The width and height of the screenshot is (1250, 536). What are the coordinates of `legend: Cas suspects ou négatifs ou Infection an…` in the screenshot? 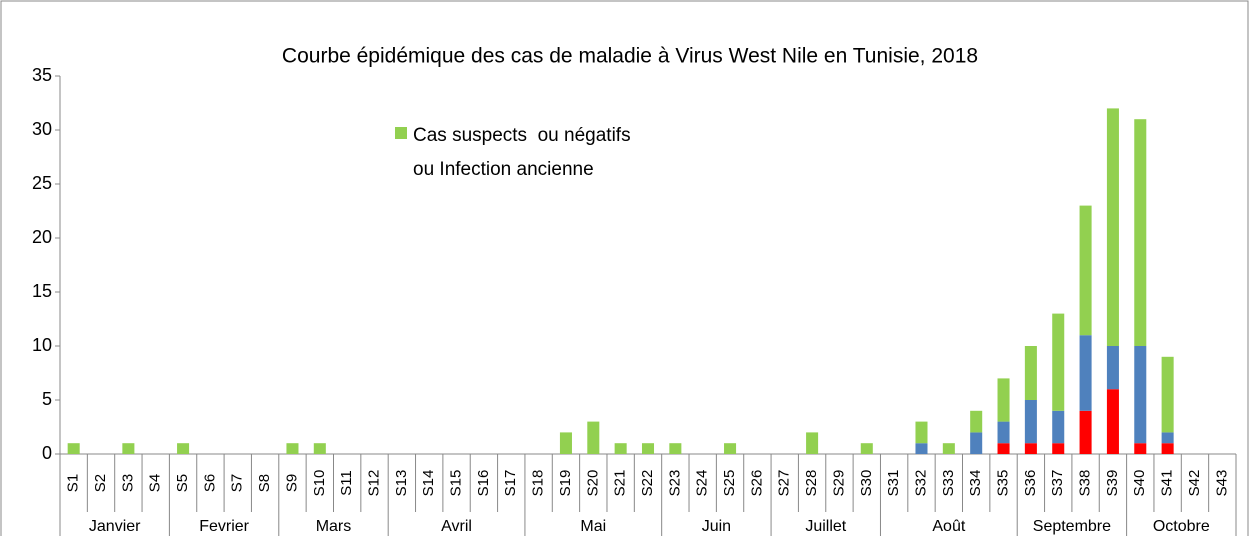 It's located at (554, 153).